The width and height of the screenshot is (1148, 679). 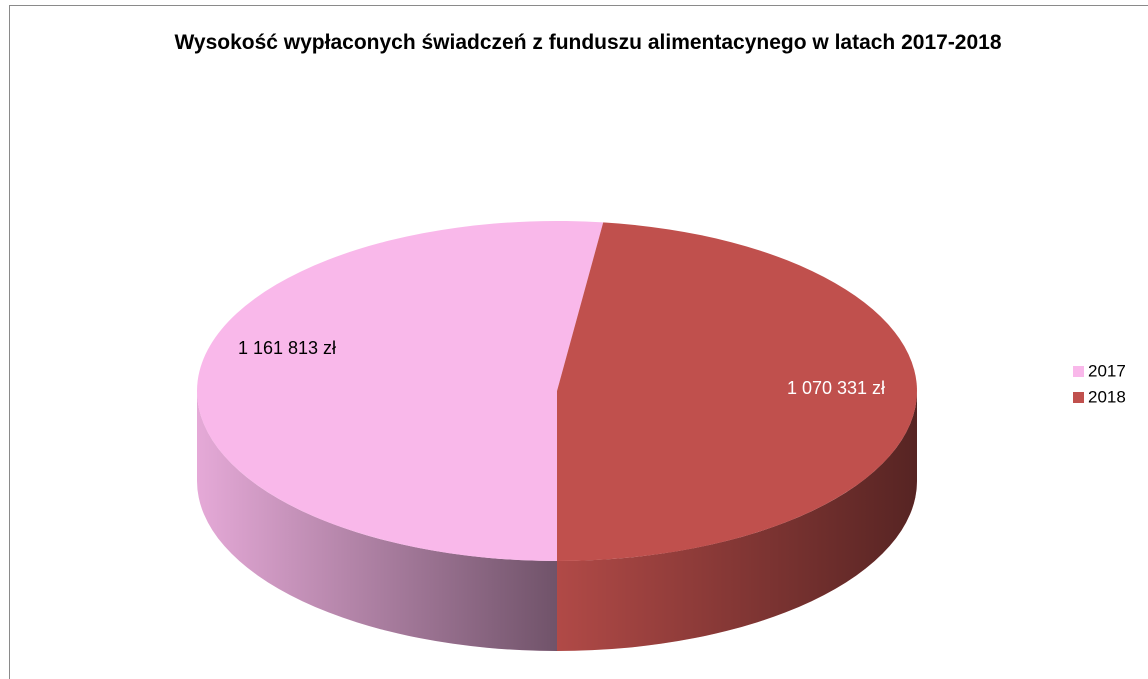 What do you see at coordinates (836, 388) in the screenshot?
I see `data-label: 1 070 331 zł` at bounding box center [836, 388].